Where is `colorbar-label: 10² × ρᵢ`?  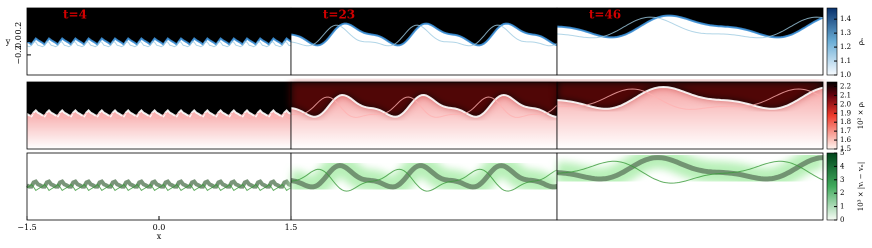 colorbar-label: 10² × ρᵢ is located at coordinates (861, 115).